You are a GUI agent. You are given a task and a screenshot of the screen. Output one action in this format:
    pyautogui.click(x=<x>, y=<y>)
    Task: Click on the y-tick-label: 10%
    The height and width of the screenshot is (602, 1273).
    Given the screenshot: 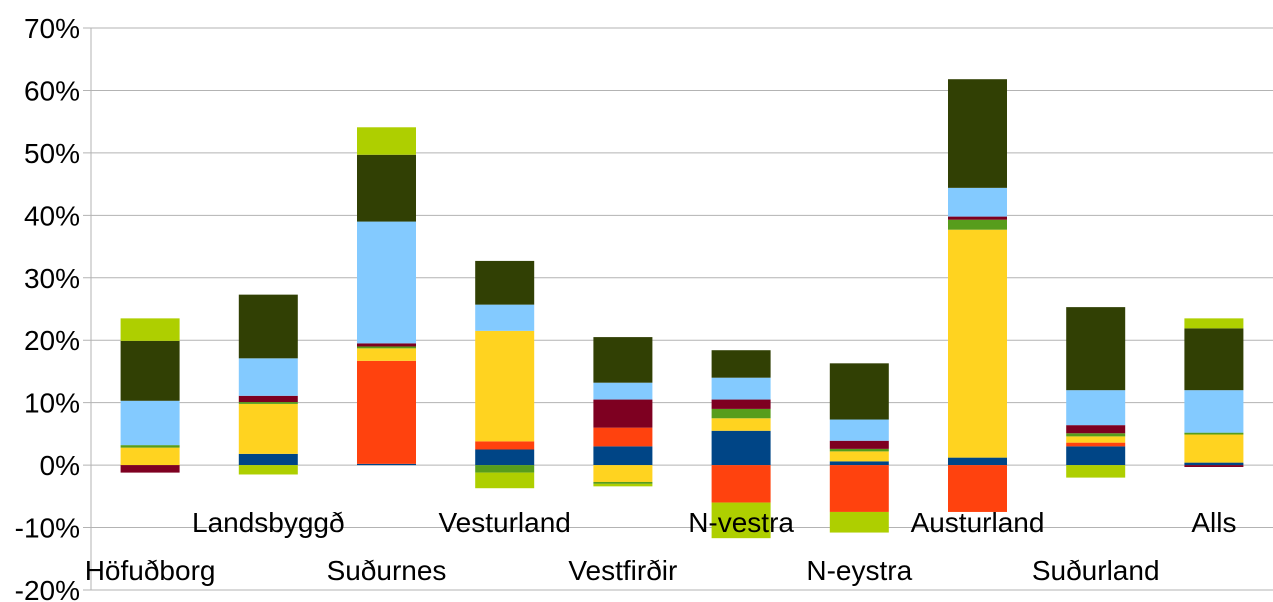 What is the action you would take?
    pyautogui.click(x=52, y=403)
    